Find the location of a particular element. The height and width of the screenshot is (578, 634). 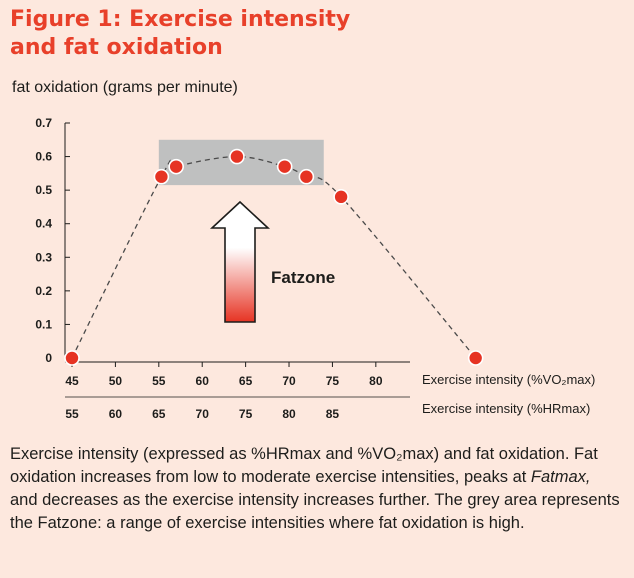

x-tick-label: 65 is located at coordinates (246, 381).